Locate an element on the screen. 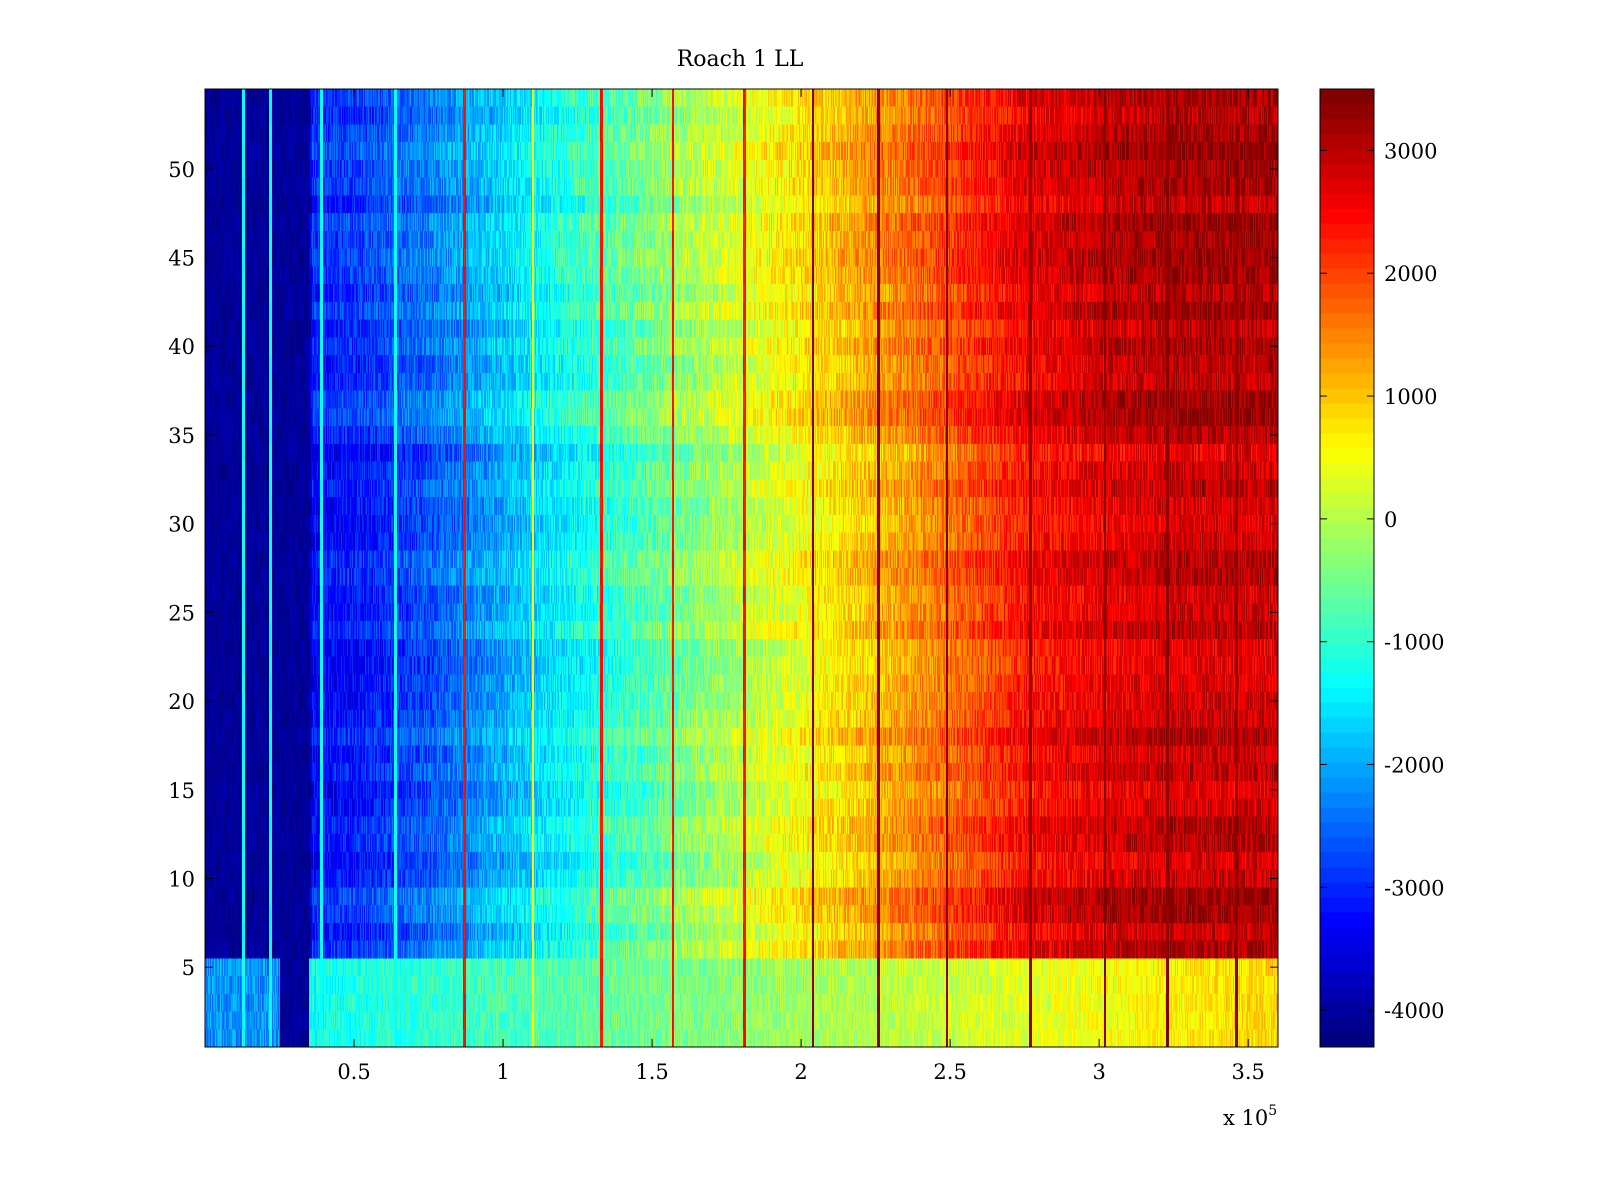  colorbar-tick-label: -4000 is located at coordinates (1414, 1011).